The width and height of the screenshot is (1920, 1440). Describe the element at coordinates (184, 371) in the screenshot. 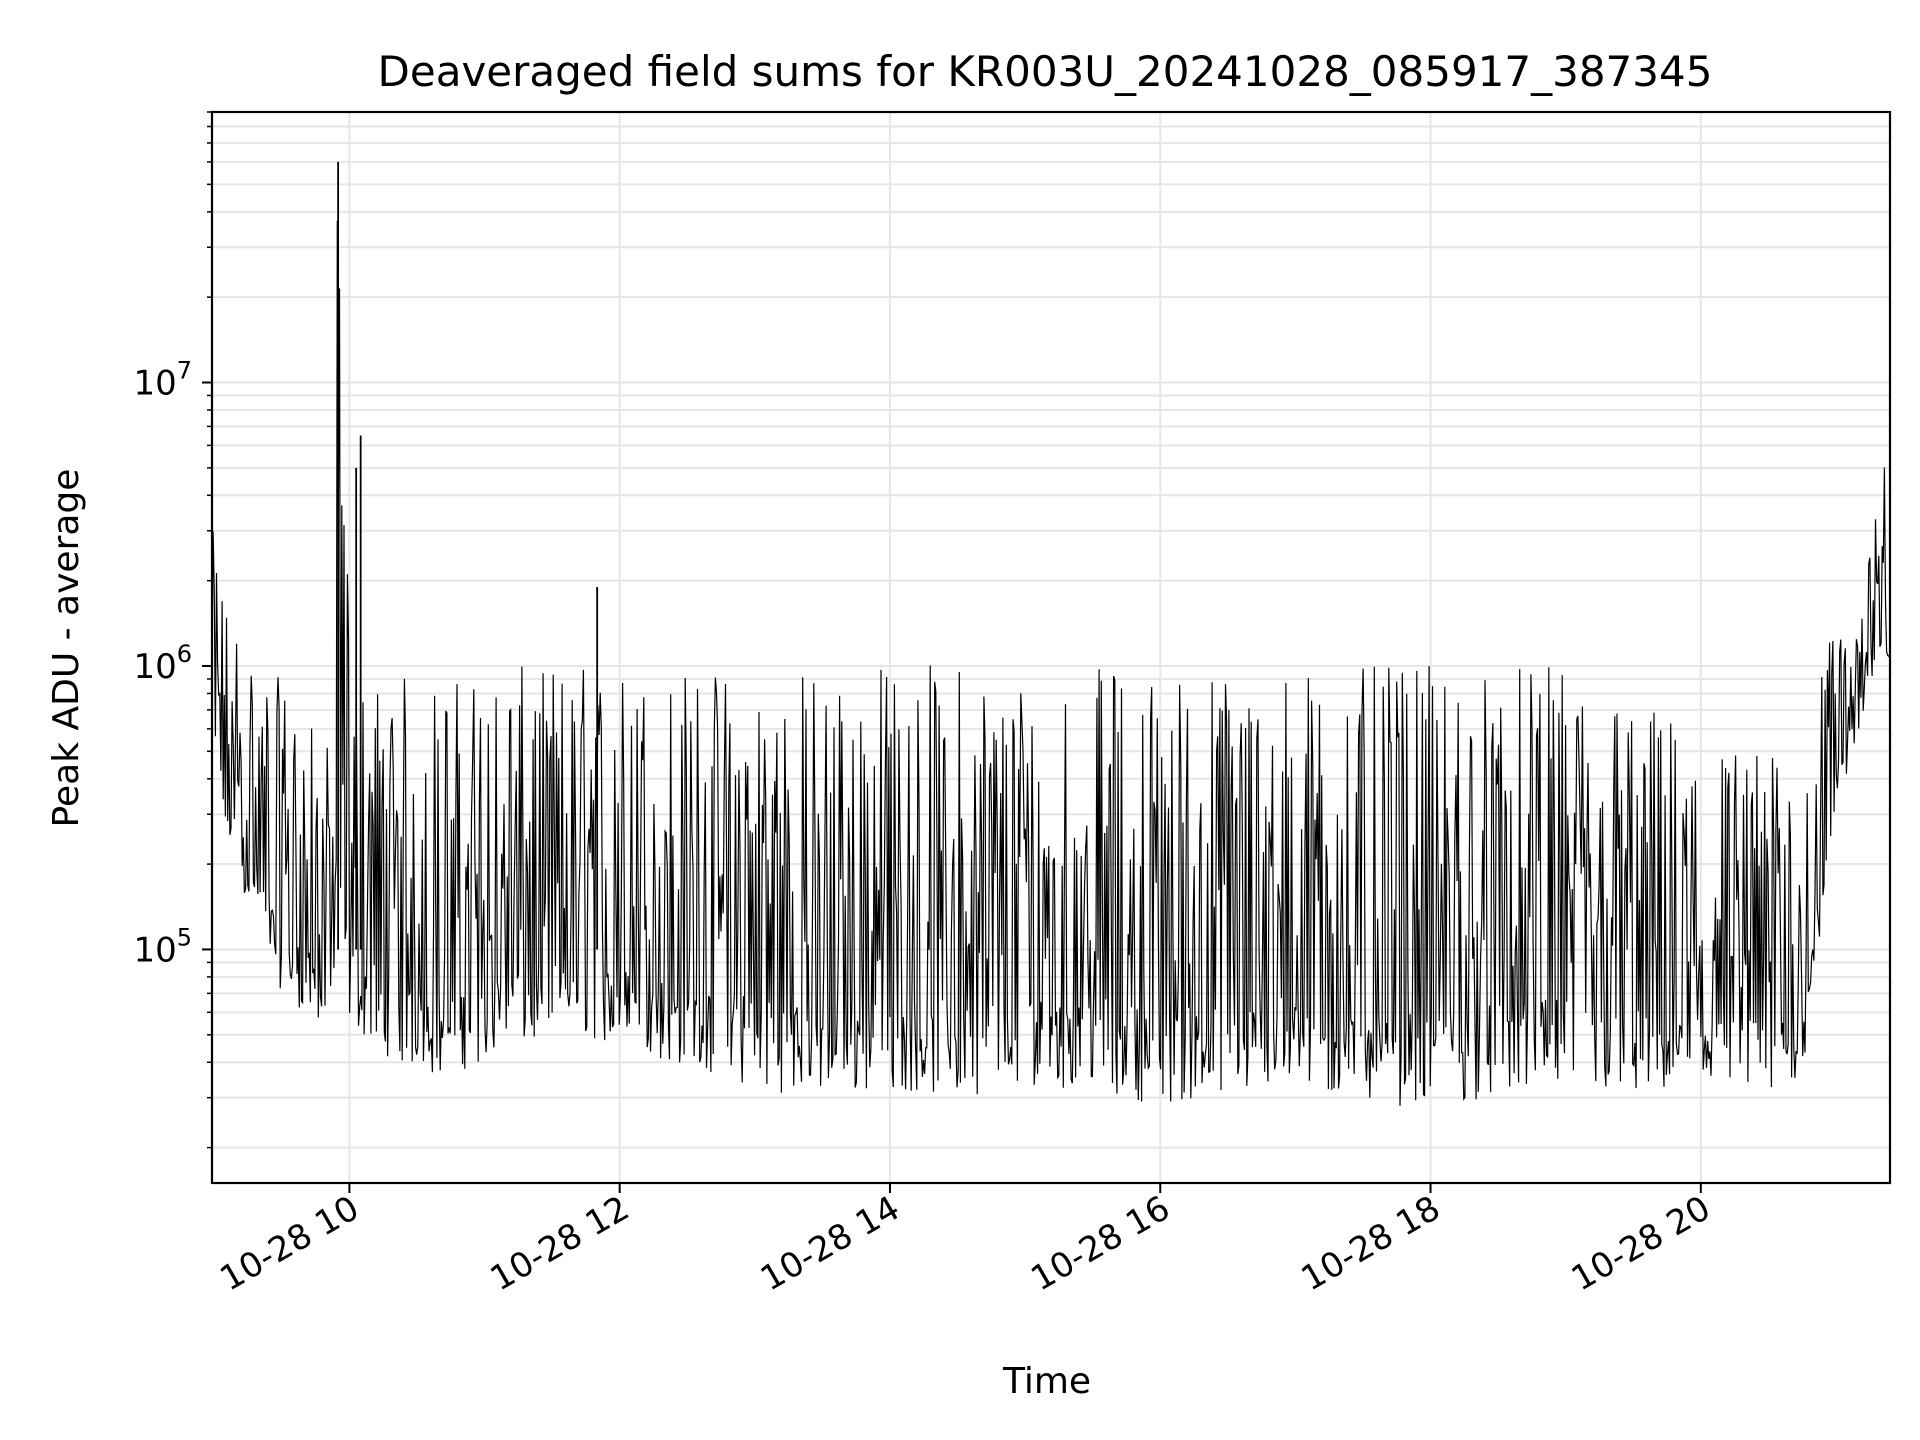

I see `y-tick-exponent: 7` at that location.